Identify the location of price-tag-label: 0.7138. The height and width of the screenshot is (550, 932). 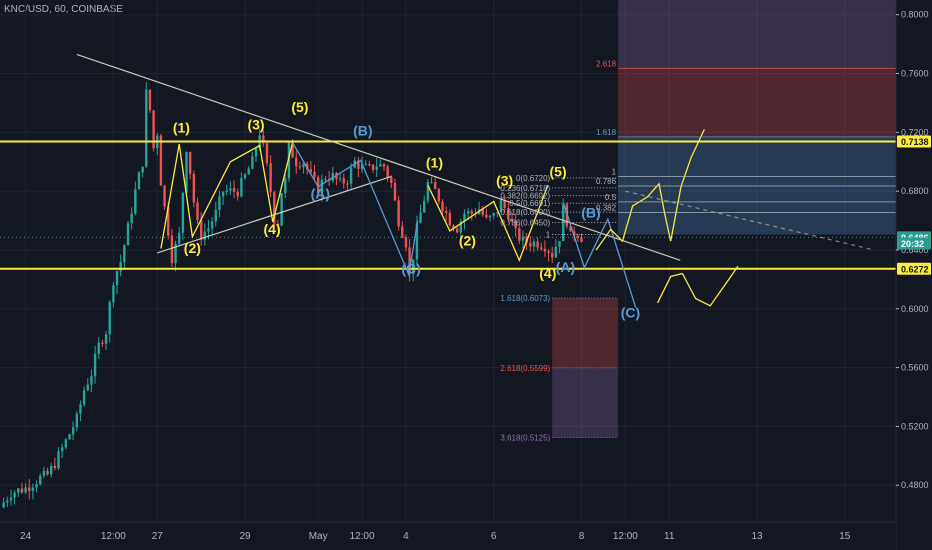
(915, 142).